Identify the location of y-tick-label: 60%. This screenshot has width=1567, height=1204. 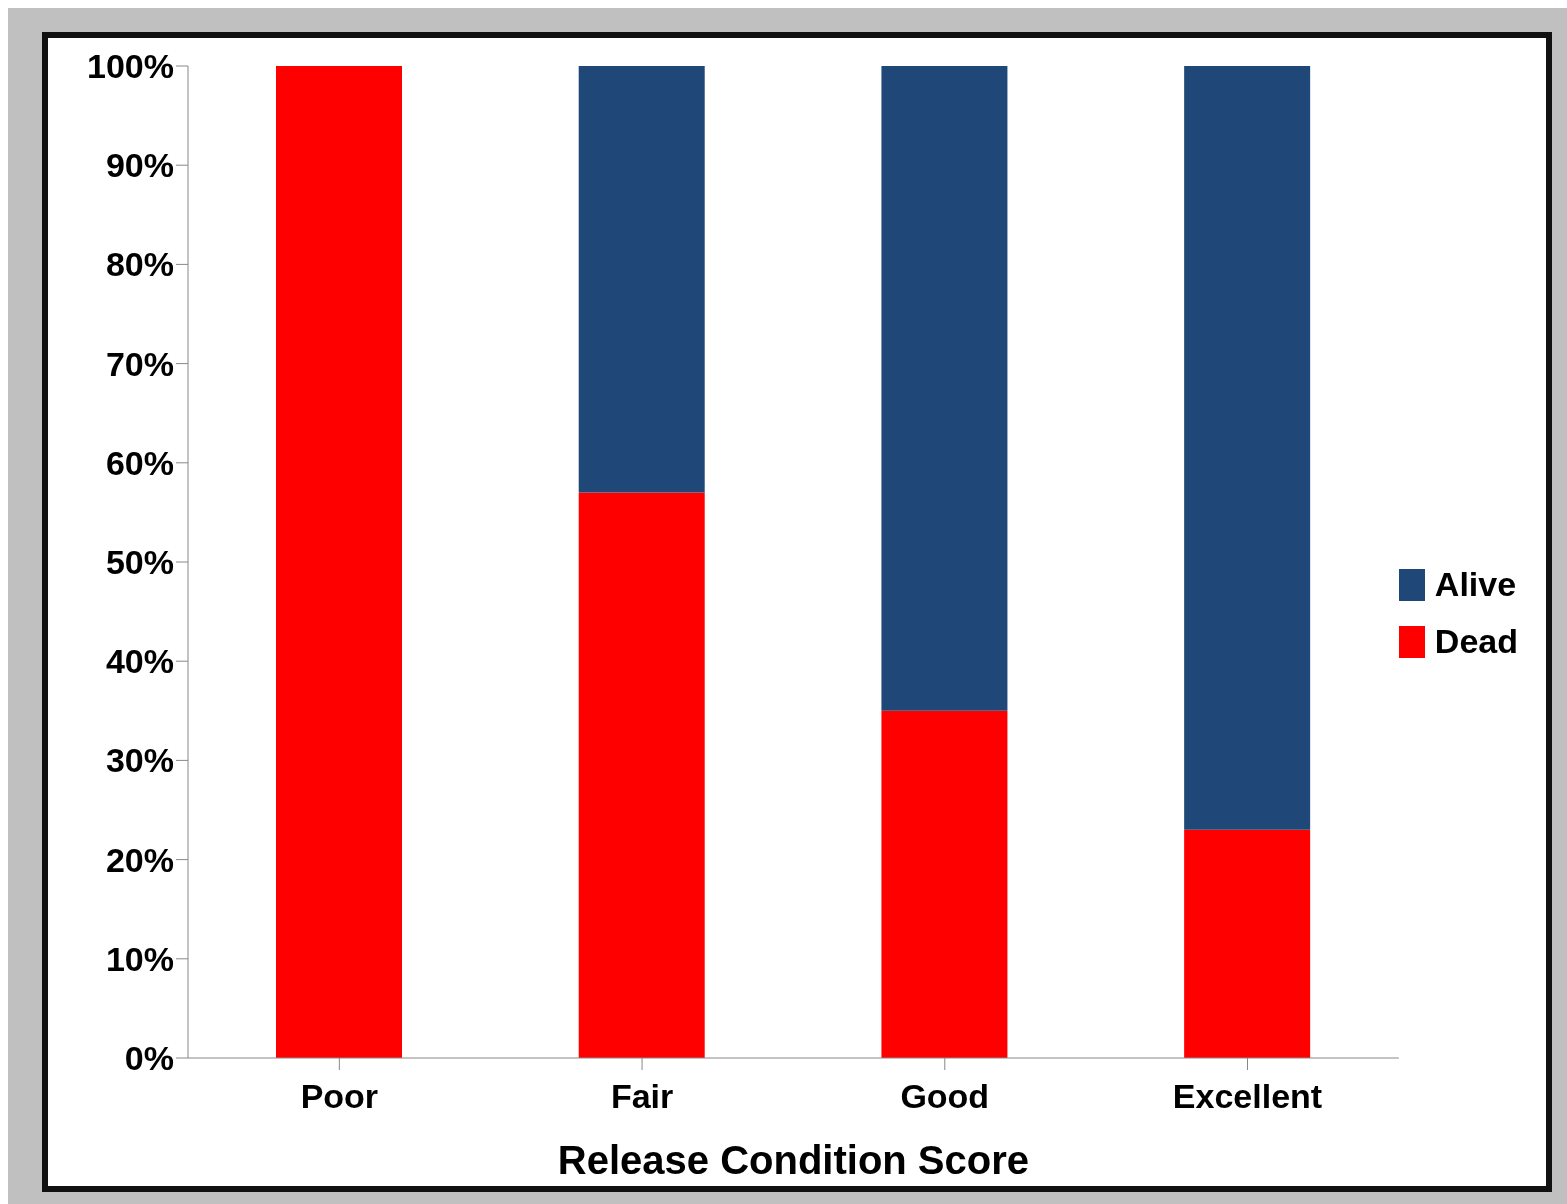
(139, 462).